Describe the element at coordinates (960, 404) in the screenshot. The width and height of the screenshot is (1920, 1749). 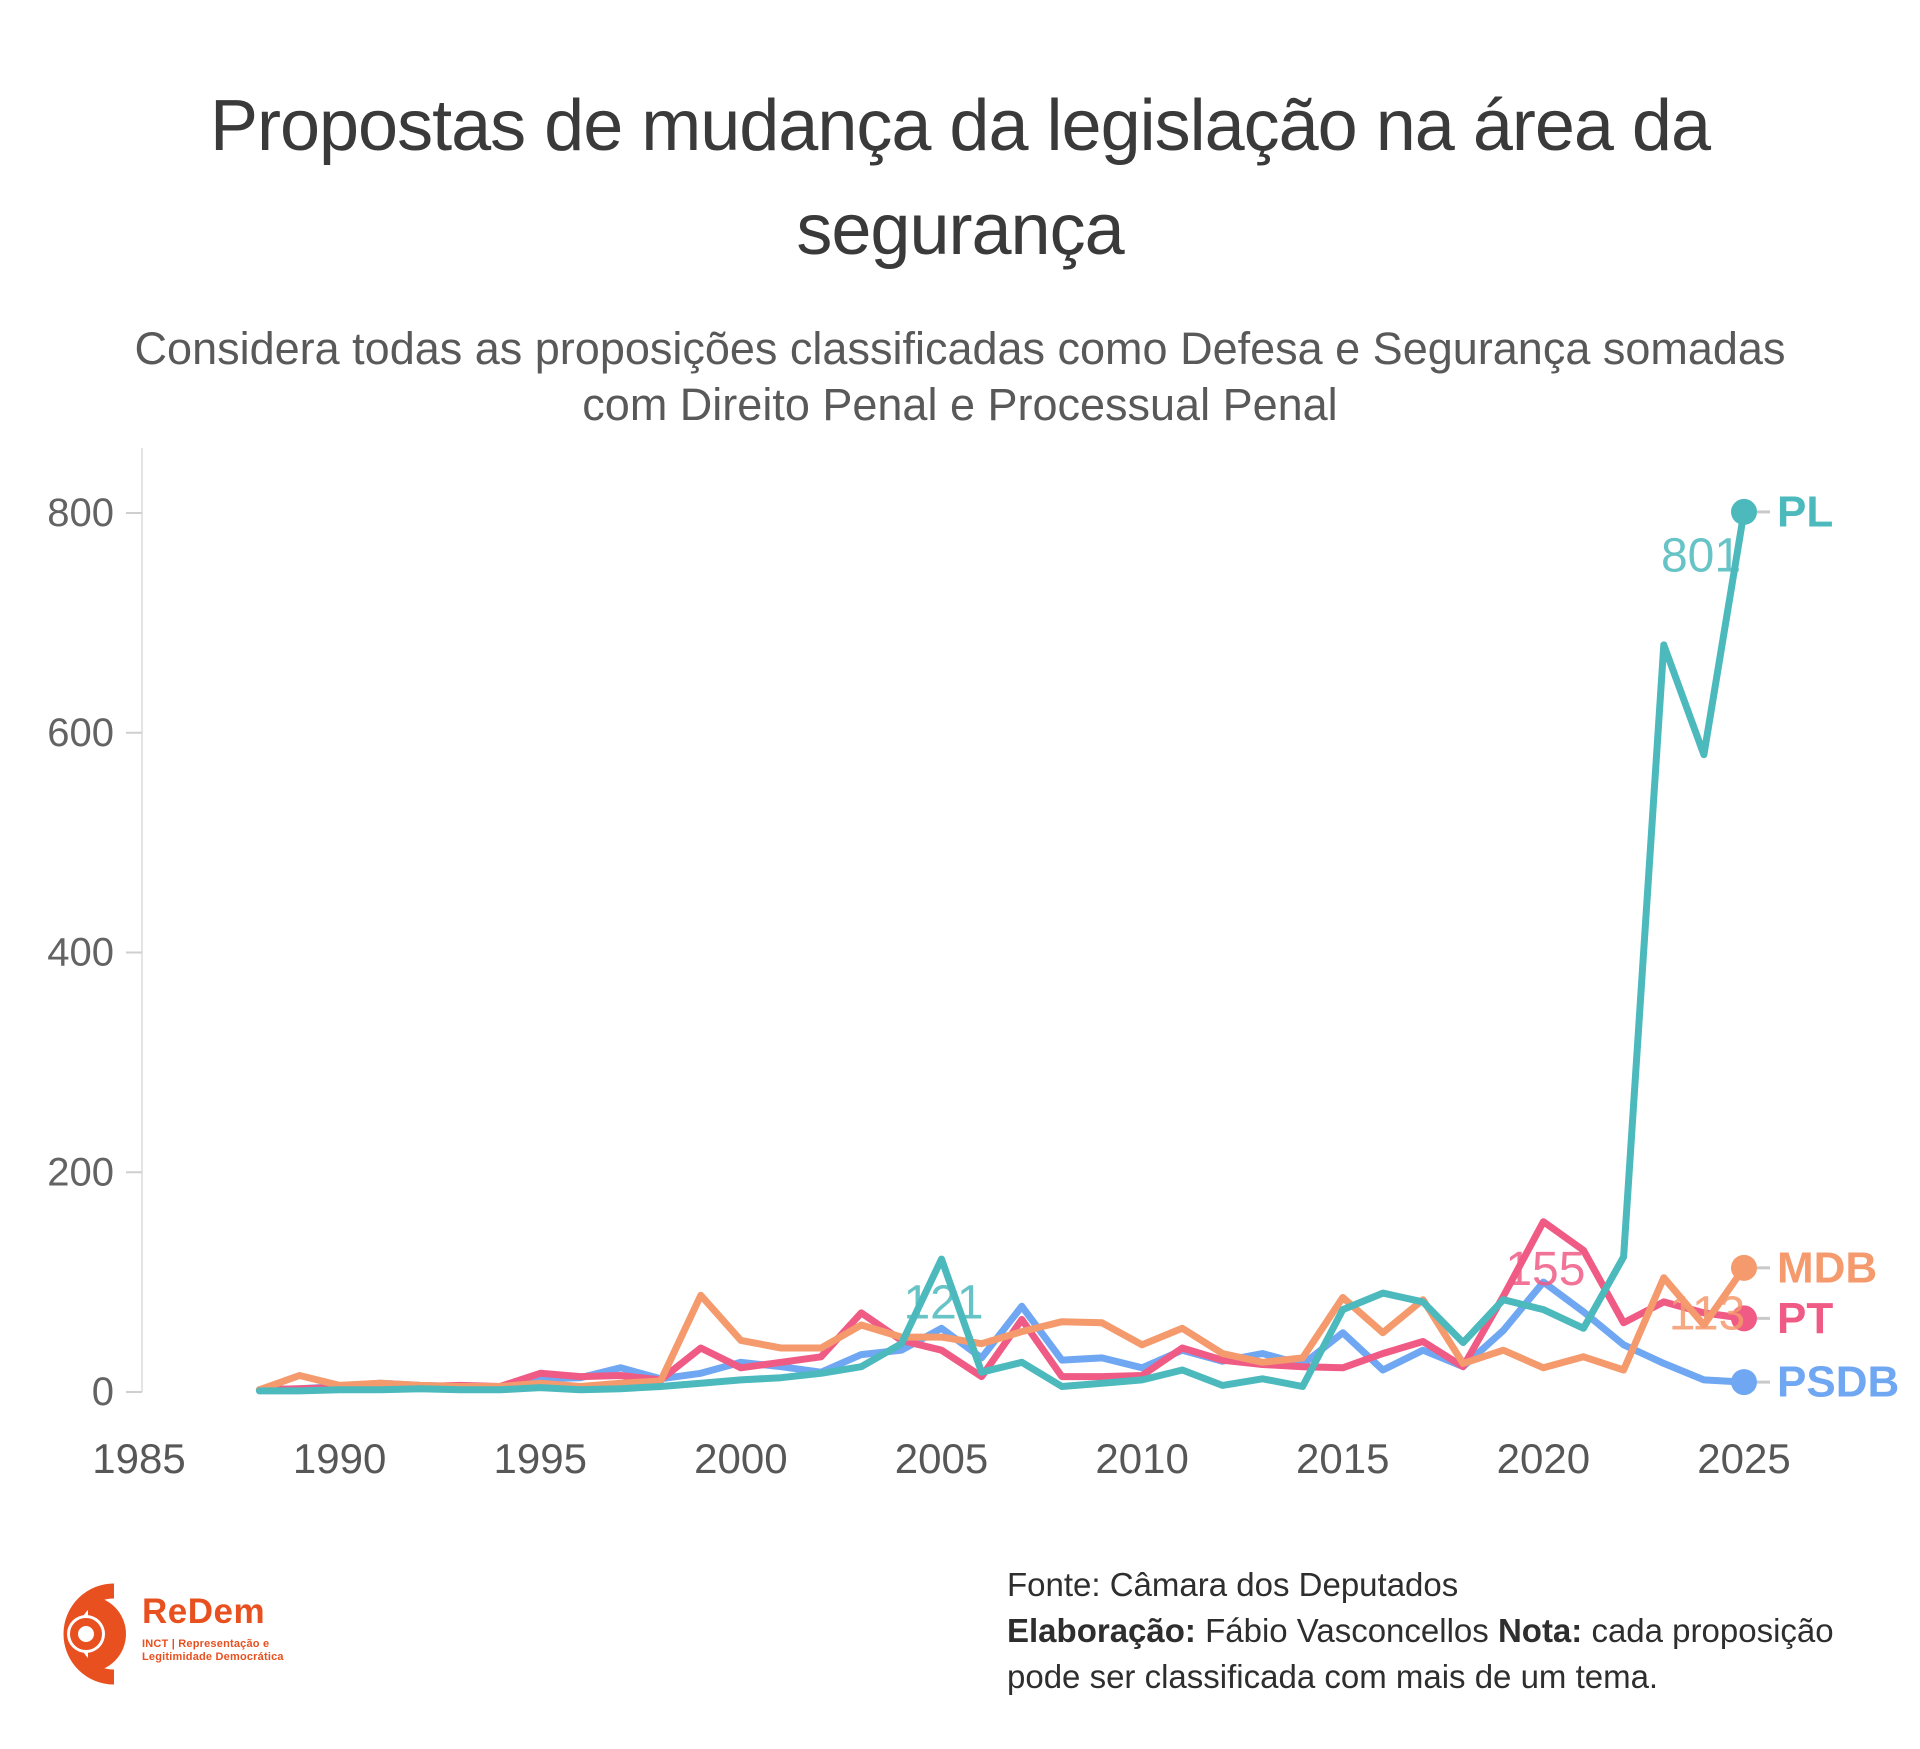
I see `page-subtitle-line2: com Direito Penal e Processual Penal` at that location.